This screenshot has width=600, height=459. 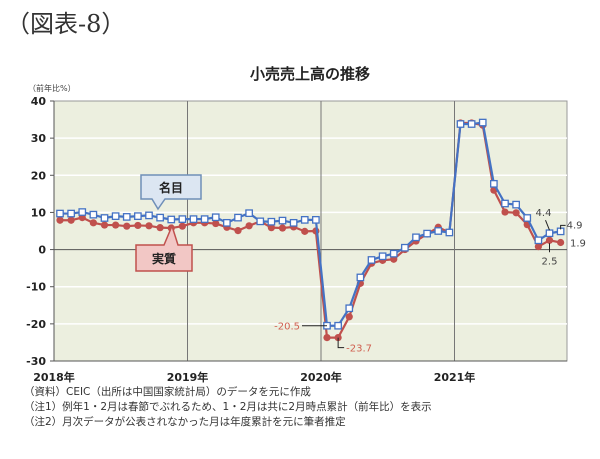 What do you see at coordinates (550, 261) in the screenshot?
I see `annotation-real-sep: 2.5` at bounding box center [550, 261].